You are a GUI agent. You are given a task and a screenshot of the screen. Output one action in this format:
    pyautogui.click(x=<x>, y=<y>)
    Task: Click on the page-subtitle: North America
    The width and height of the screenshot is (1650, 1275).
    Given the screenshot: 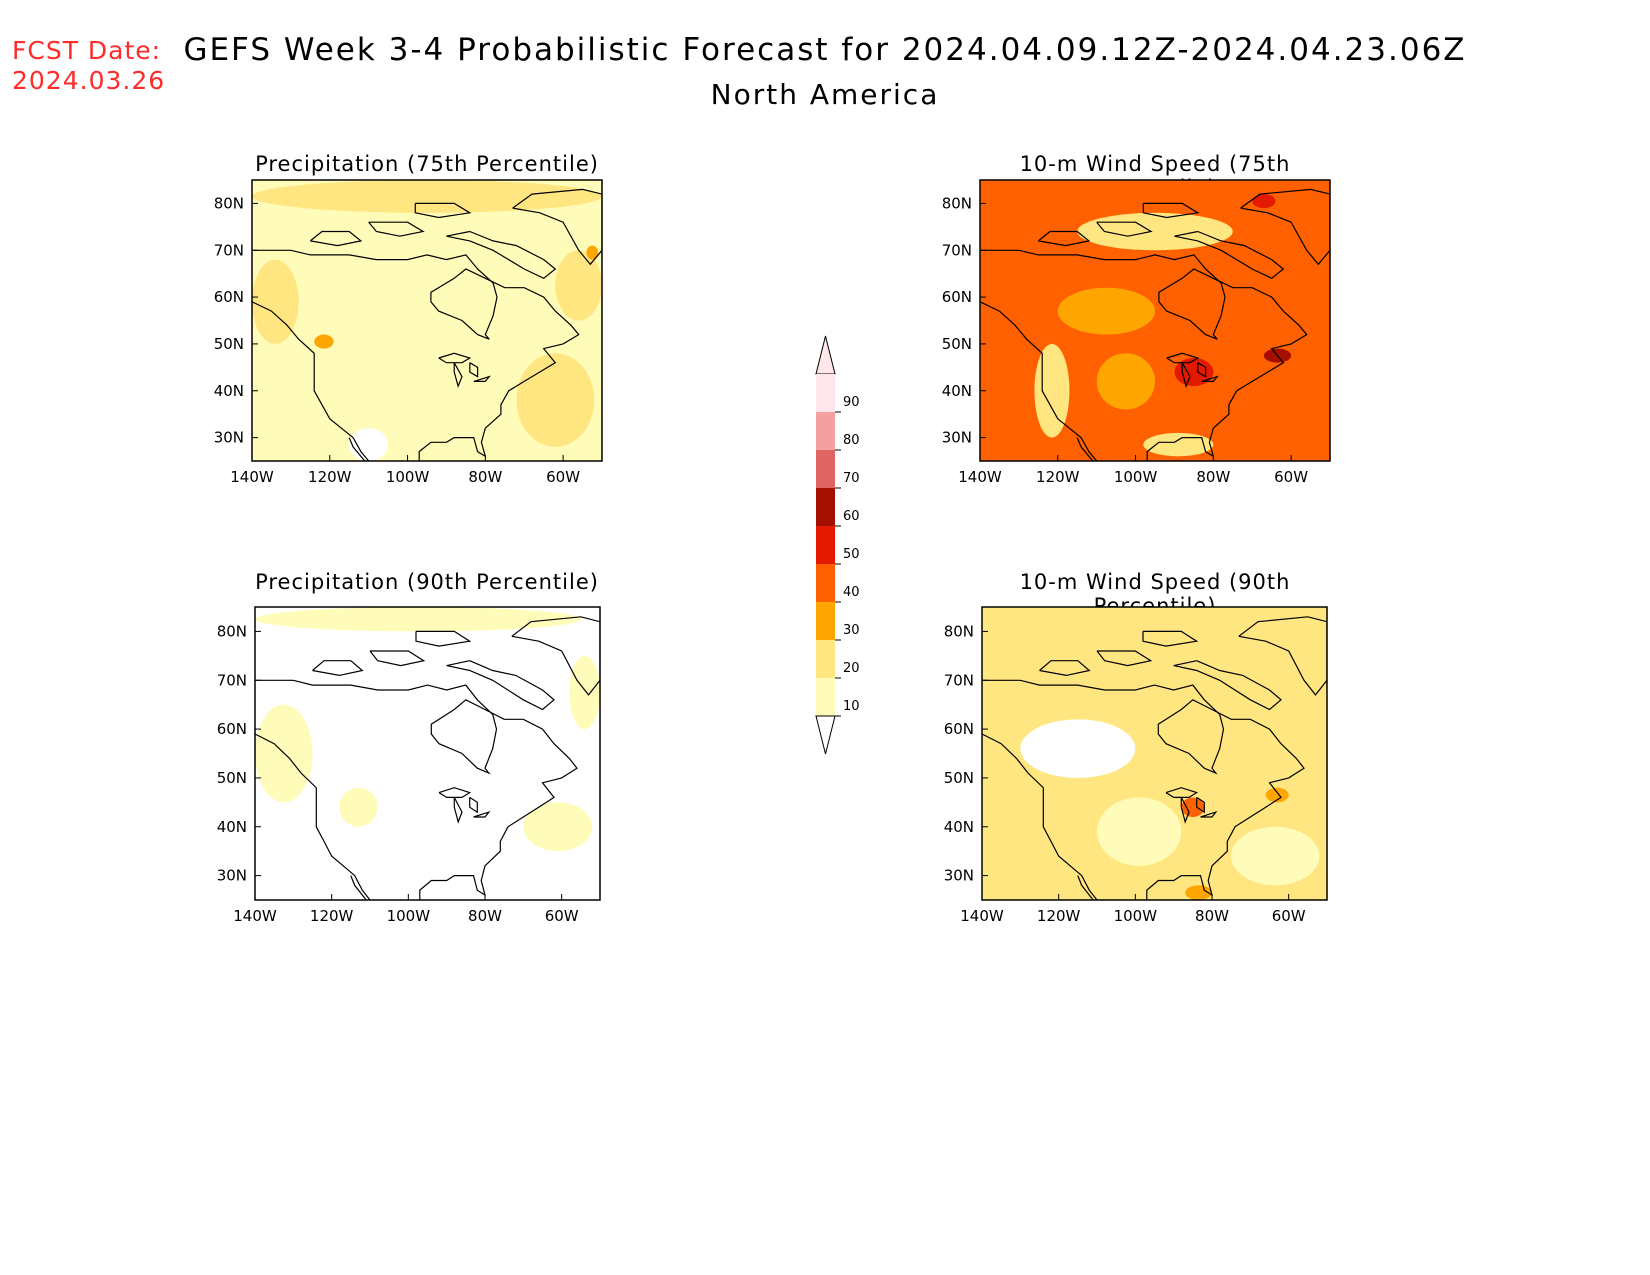 What is the action you would take?
    pyautogui.click(x=825, y=94)
    